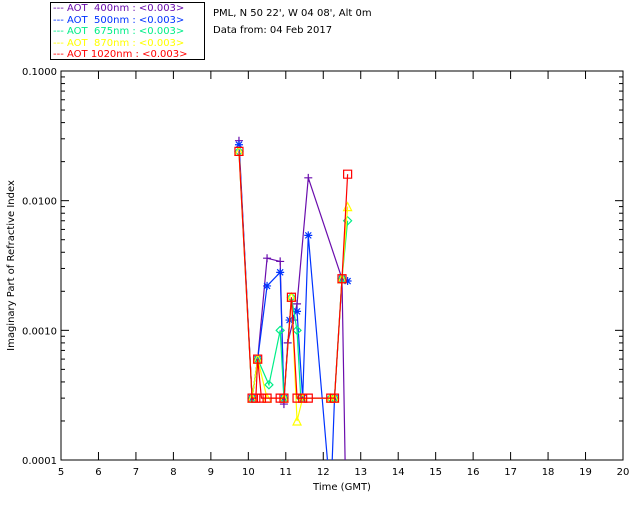 This screenshot has height=512, width=640. Describe the element at coordinates (285, 472) in the screenshot. I see `x-tick-label: 11` at that location.